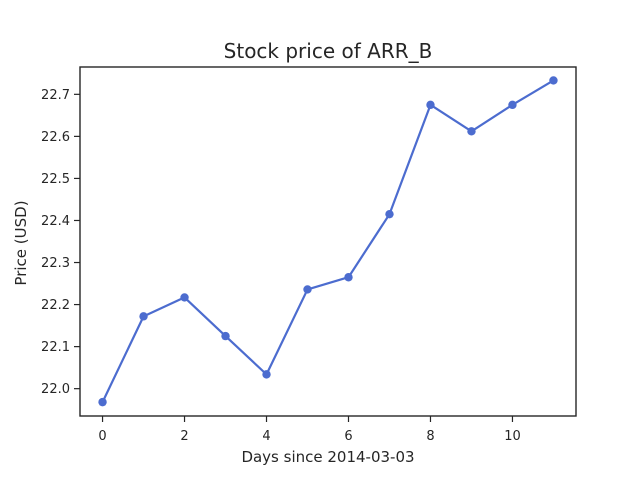 The width and height of the screenshot is (640, 484). What do you see at coordinates (328, 51) in the screenshot?
I see `chart-title: Stock price of ARR_B` at bounding box center [328, 51].